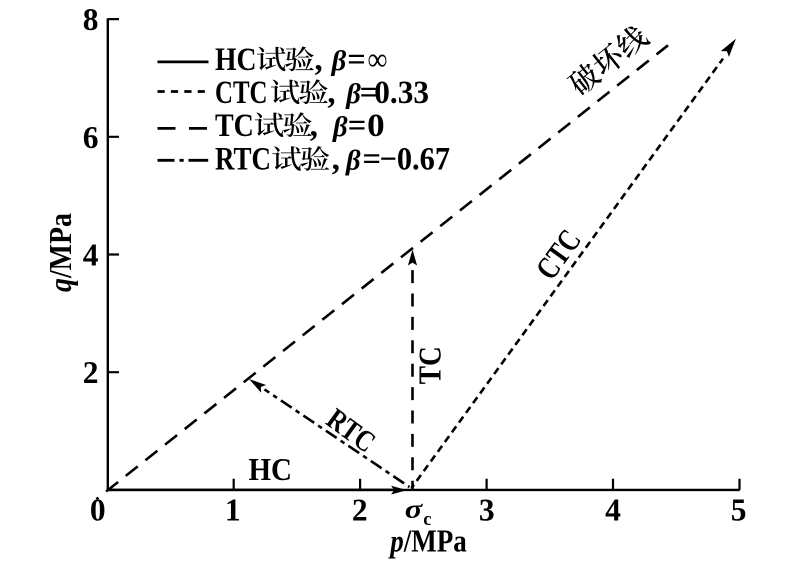  I want to click on svg-text: 0.33, so click(401, 93).